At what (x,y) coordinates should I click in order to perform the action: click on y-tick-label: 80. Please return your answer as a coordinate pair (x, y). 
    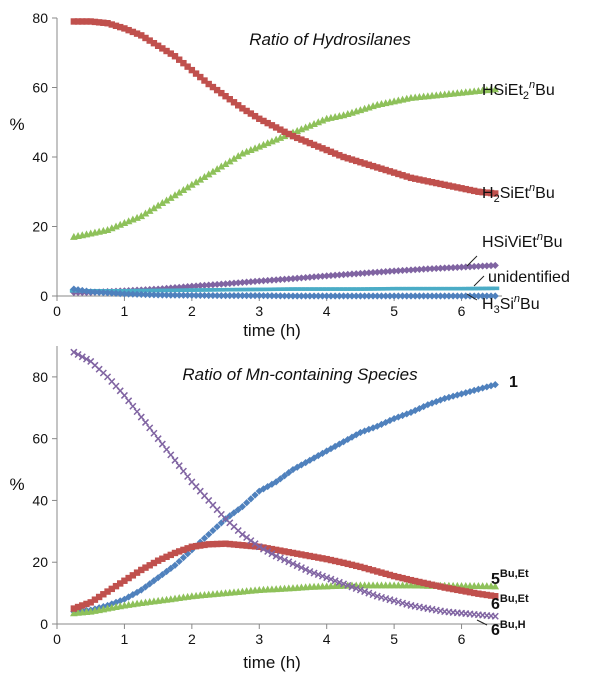
    Looking at the image, I should click on (40, 18).